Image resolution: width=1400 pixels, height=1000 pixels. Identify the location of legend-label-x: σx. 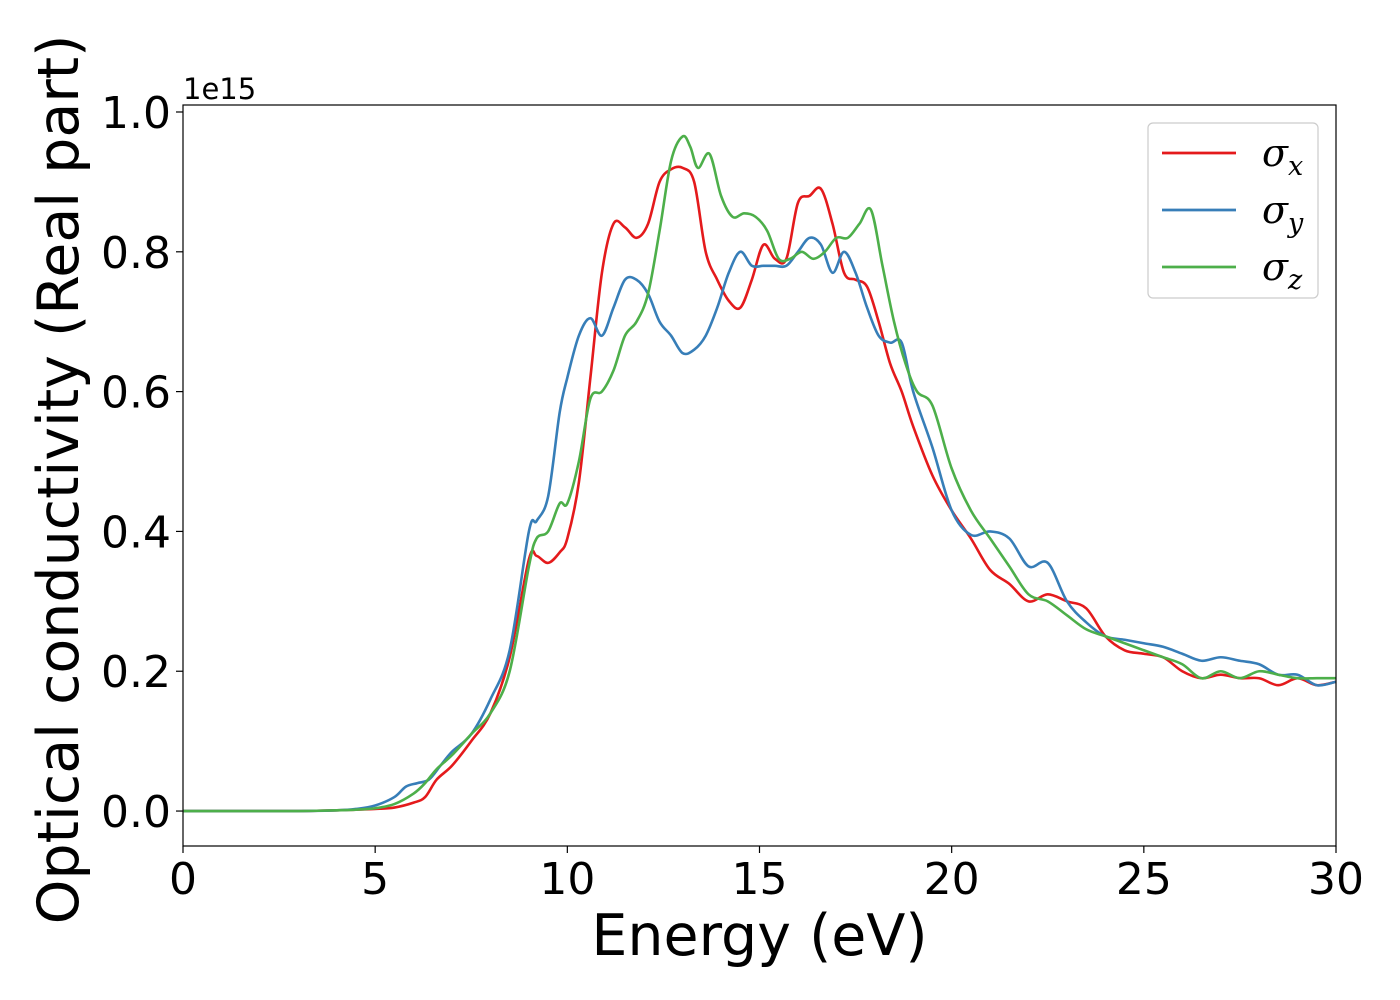
(1282, 156).